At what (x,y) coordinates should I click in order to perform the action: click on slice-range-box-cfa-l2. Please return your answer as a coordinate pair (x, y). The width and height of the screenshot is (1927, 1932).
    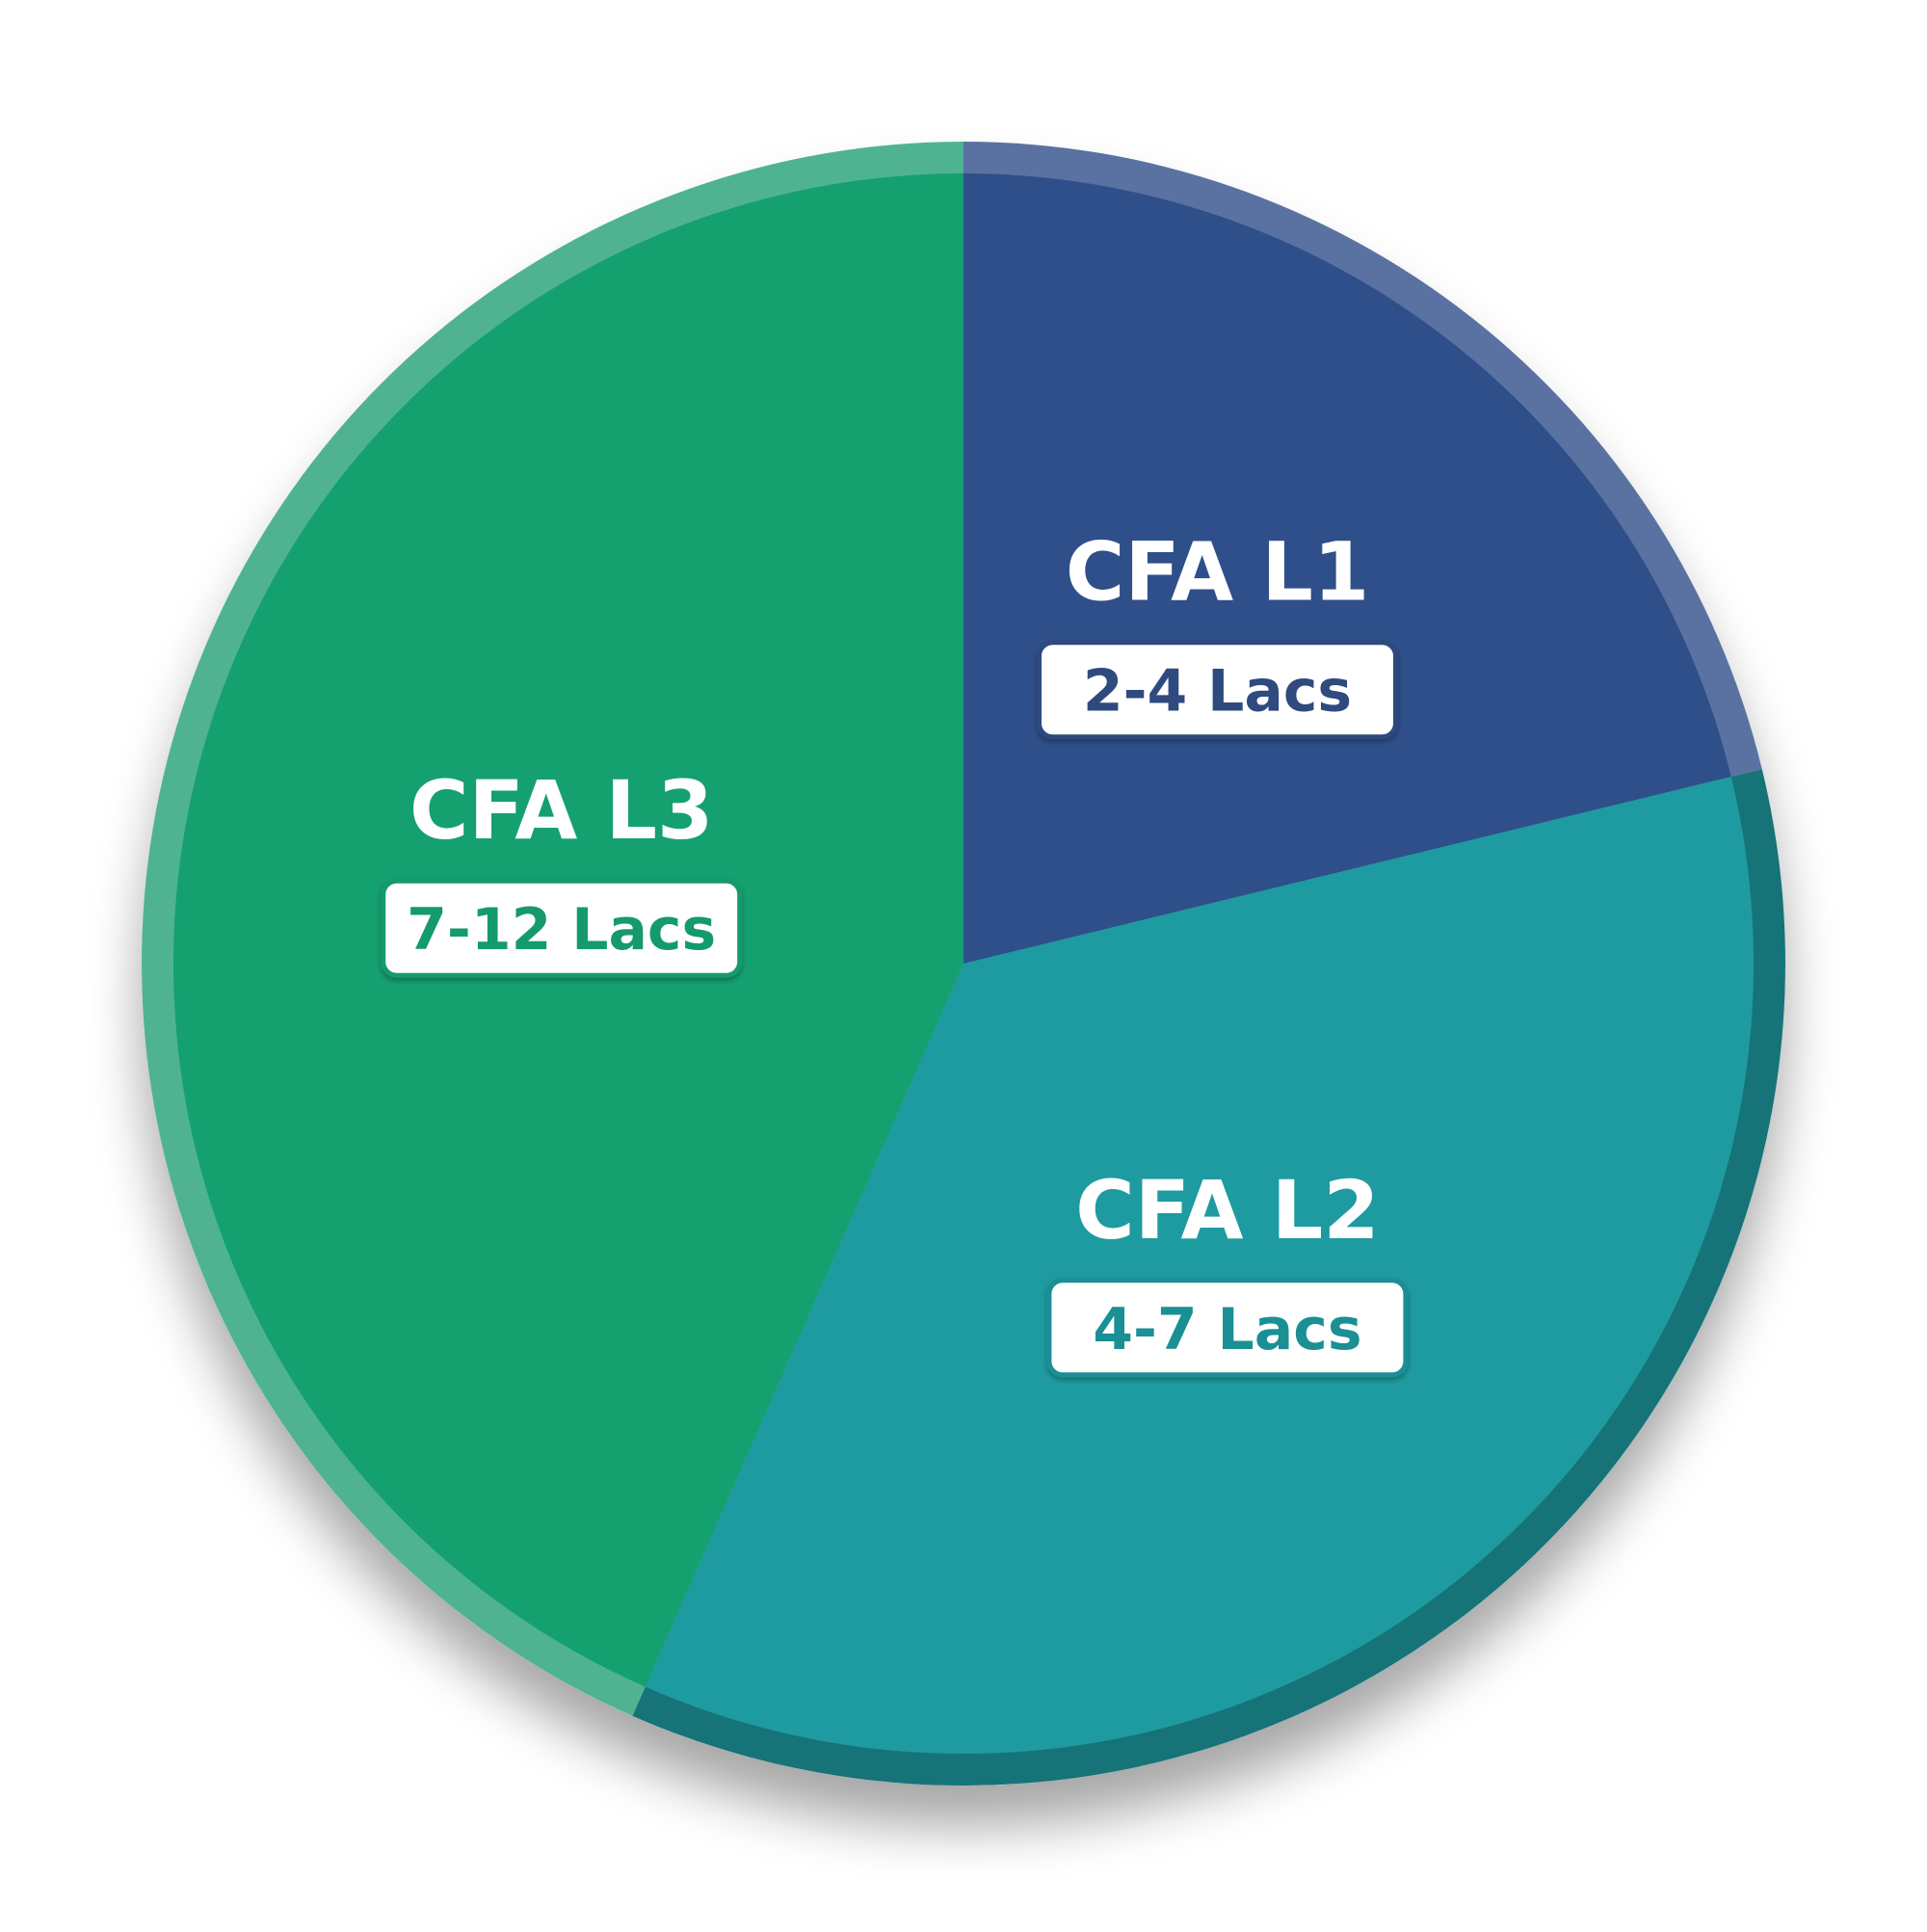
    Looking at the image, I should click on (1227, 1328).